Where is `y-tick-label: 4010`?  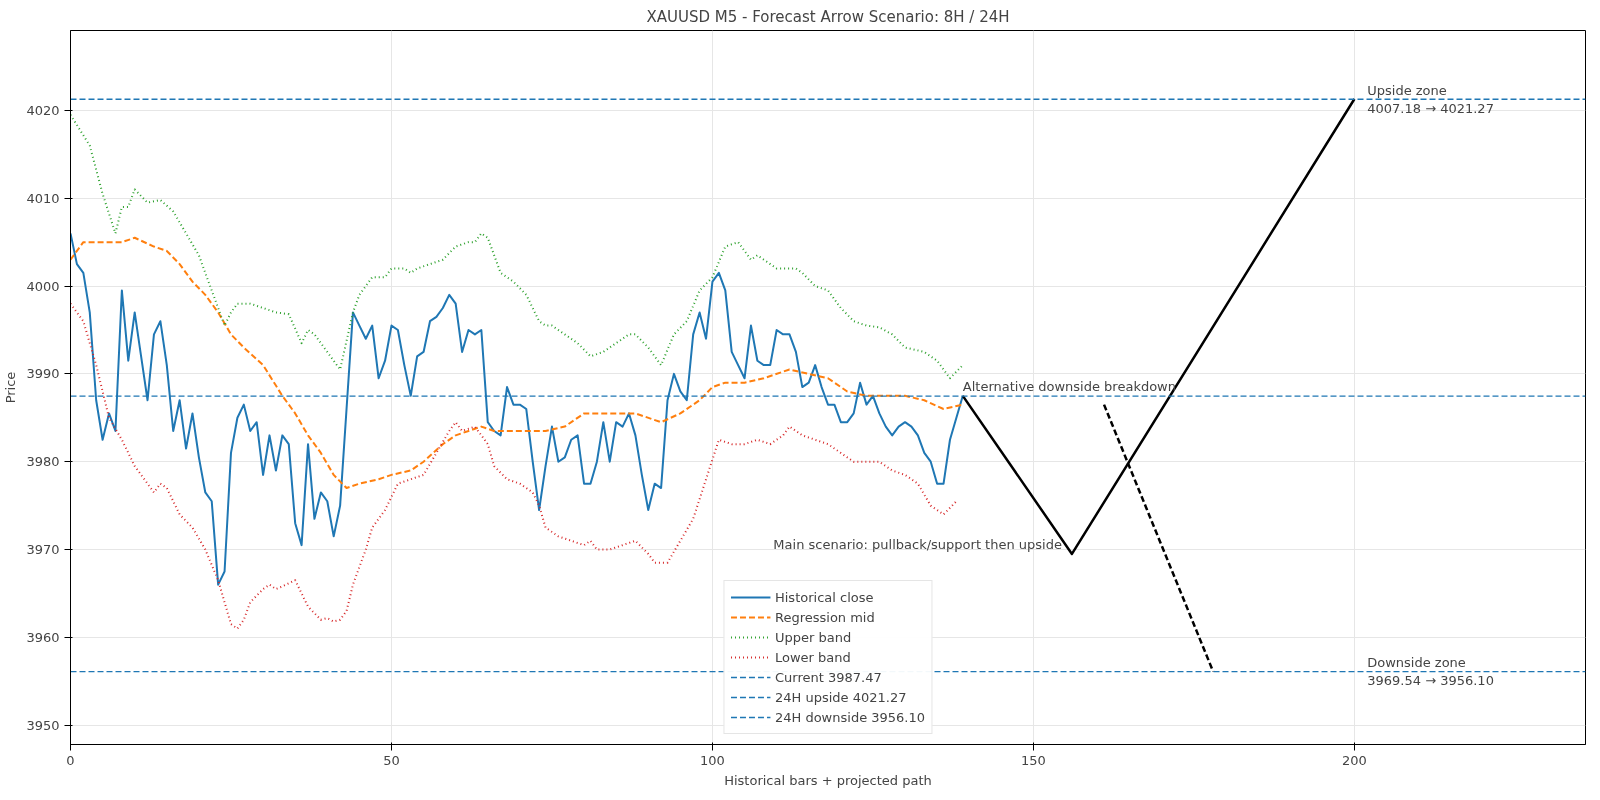
y-tick-label: 4010 is located at coordinates (43, 198).